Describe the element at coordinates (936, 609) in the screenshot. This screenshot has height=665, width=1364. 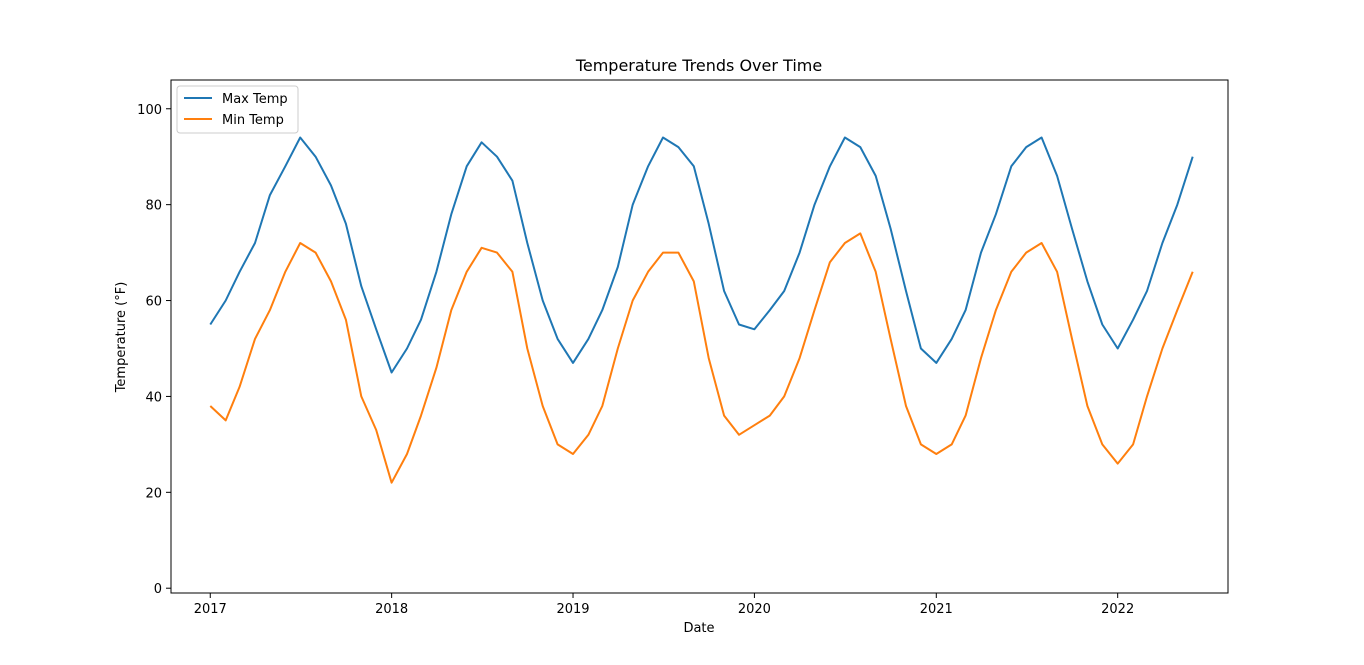
I see `x-tick-label: 2021` at that location.